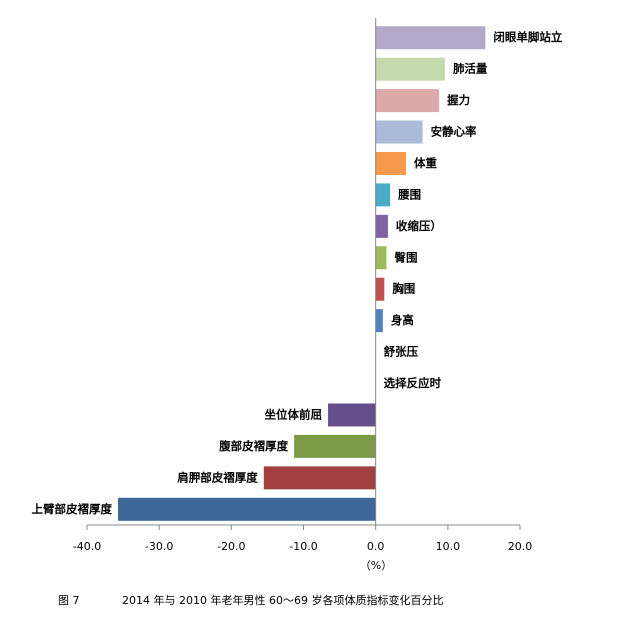 This screenshot has width=644, height=628. Describe the element at coordinates (454, 132) in the screenshot. I see `category-label: 安静心率` at that location.